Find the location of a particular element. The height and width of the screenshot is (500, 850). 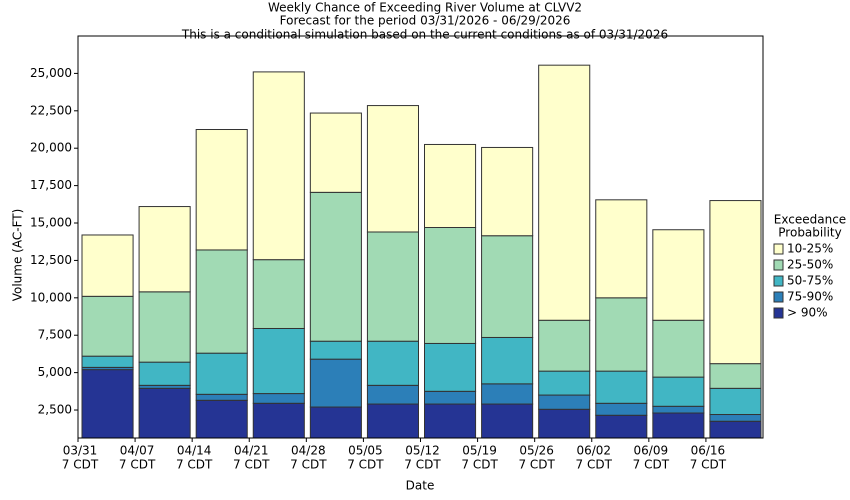

x-tick-label: 05/12 is located at coordinates (422, 451).